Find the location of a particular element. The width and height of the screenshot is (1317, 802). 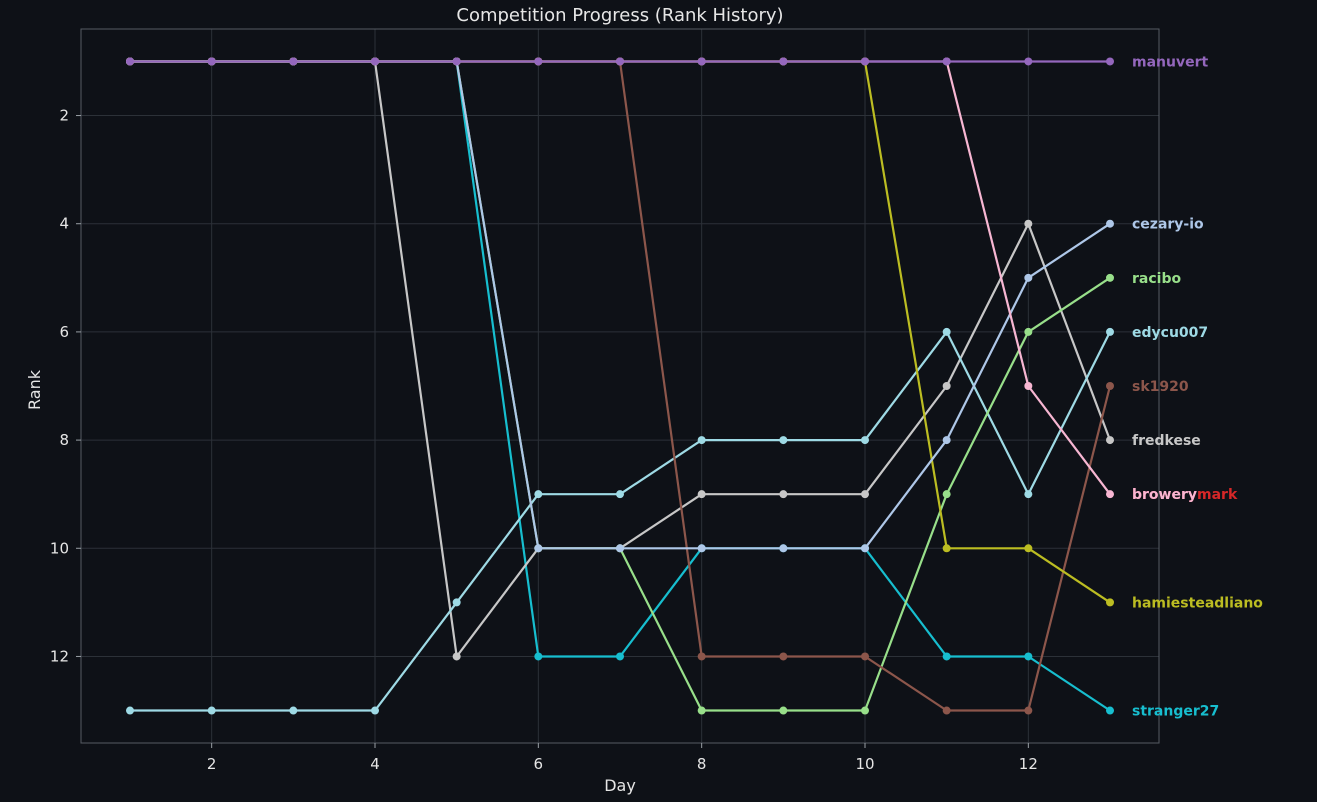

y-tick-label-4: 4 is located at coordinates (64, 224).